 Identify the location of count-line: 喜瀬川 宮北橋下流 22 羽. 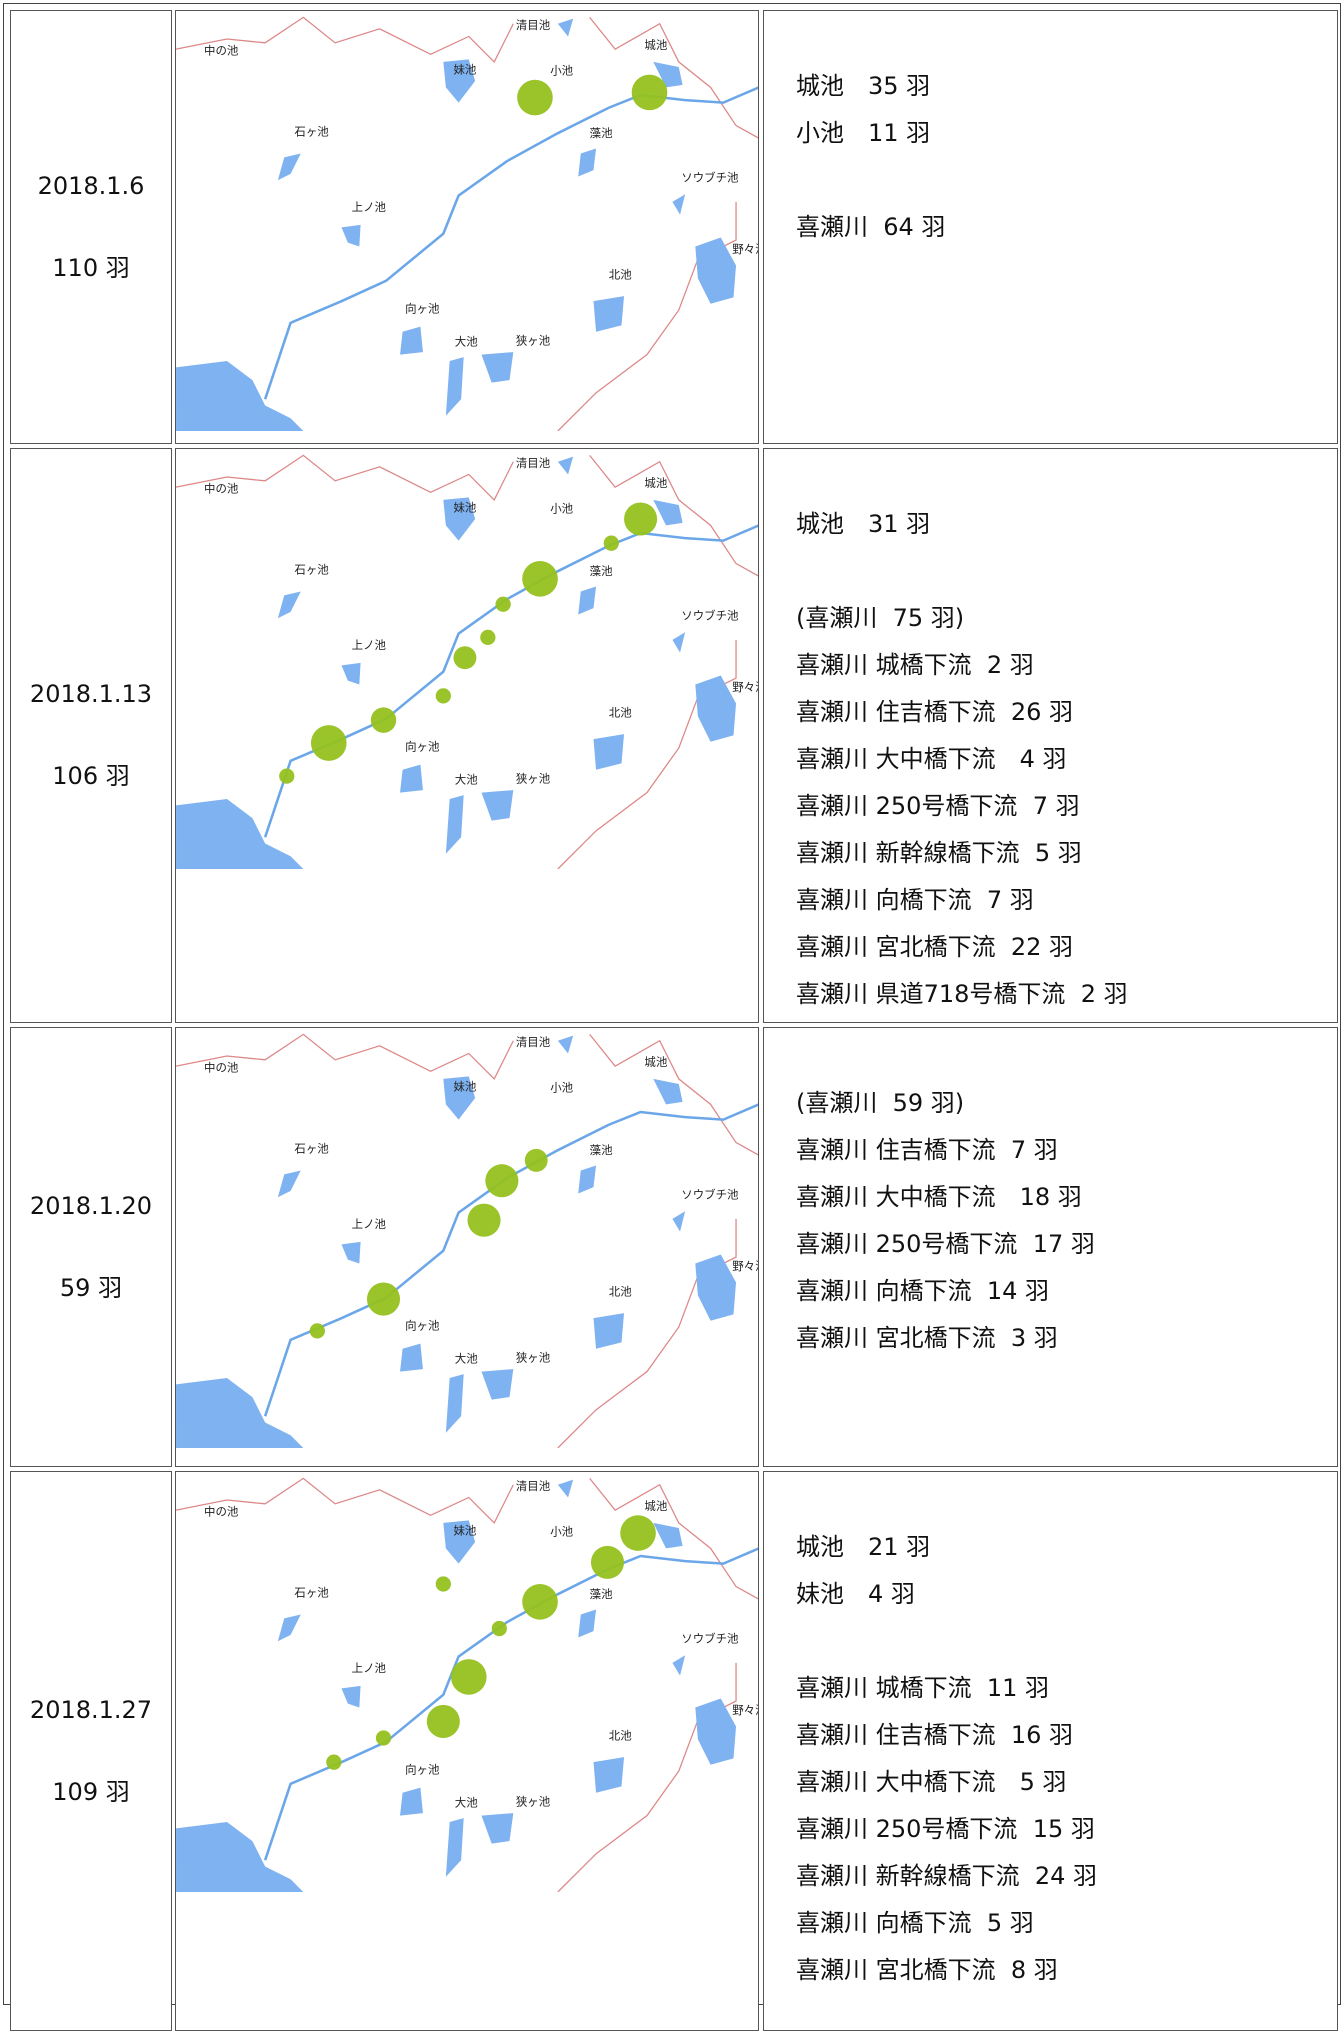
(935, 947).